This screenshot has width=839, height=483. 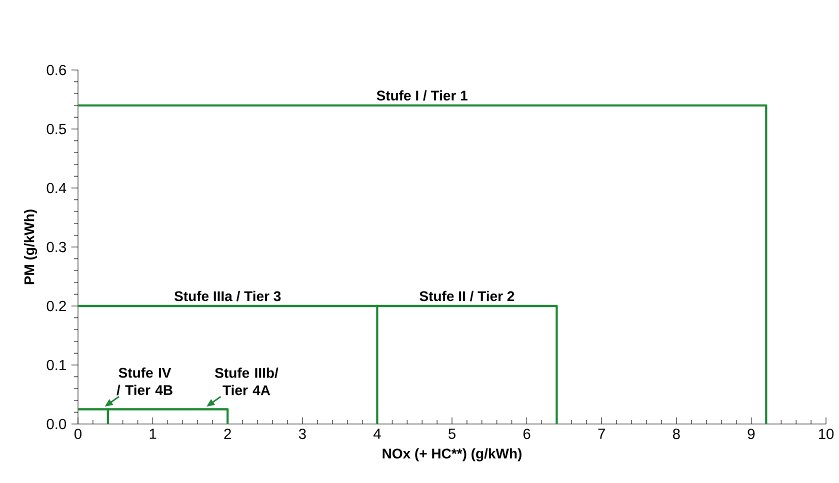 What do you see at coordinates (826, 434) in the screenshot?
I see `x-tick-label: 10` at bounding box center [826, 434].